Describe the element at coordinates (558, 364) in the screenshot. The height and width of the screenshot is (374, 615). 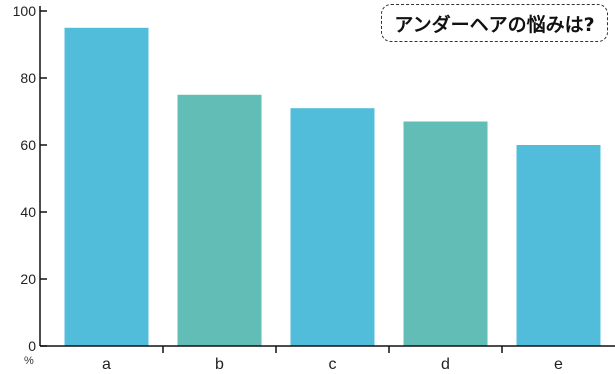
I see `x-tick-label-e: e` at that location.